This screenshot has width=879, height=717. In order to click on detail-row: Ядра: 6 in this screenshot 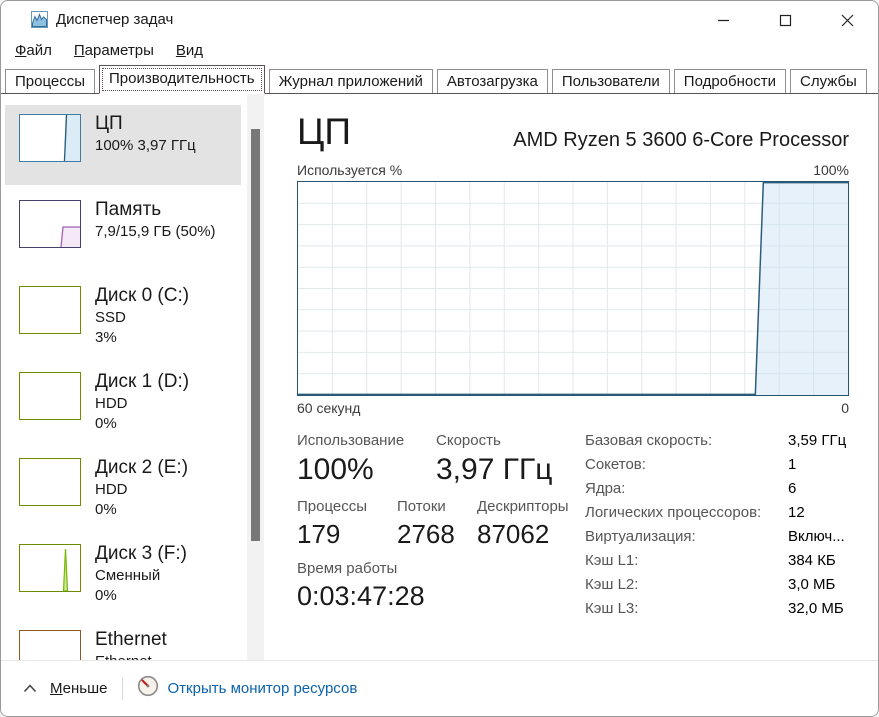, I will do `click(719, 489)`.